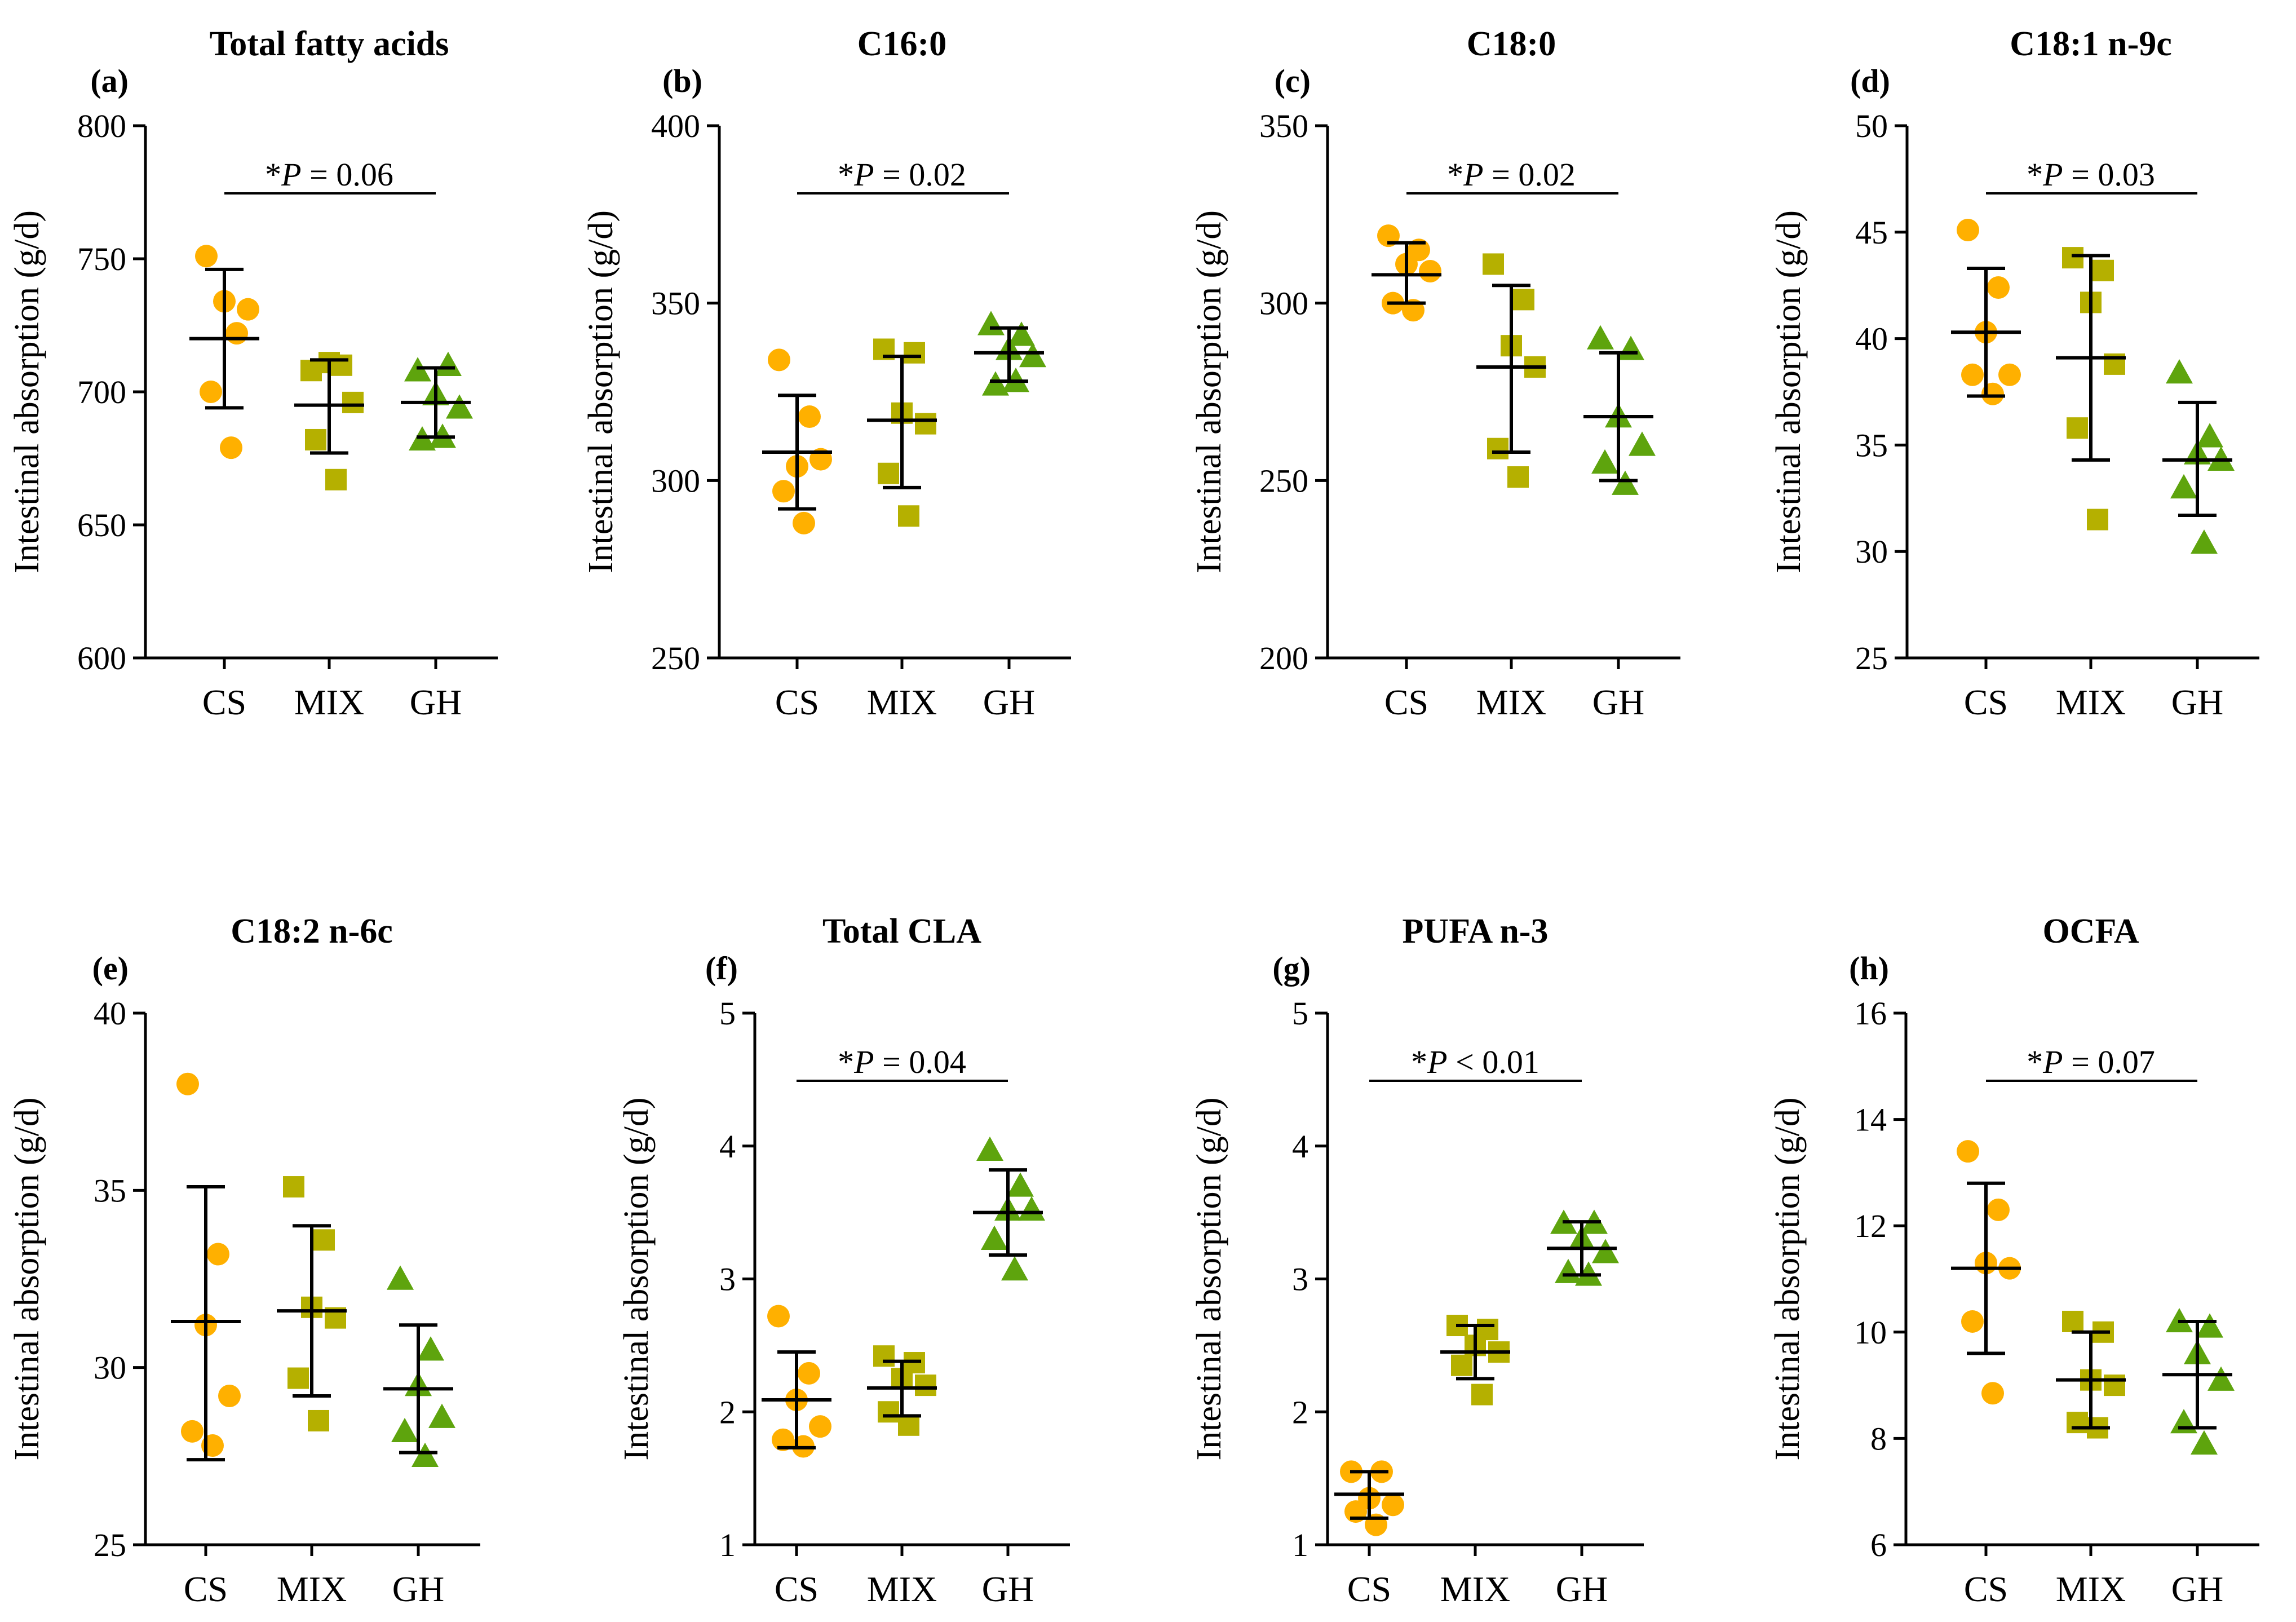 The height and width of the screenshot is (1622, 2296). I want to click on y-tick-label: 30, so click(1871, 551).